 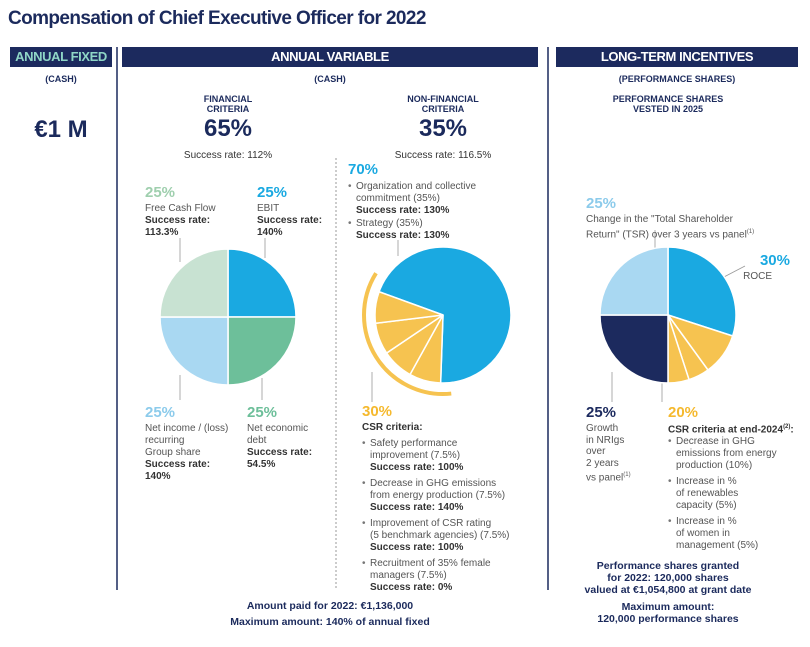 I want to click on criterion: production (10%), so click(x=714, y=465).